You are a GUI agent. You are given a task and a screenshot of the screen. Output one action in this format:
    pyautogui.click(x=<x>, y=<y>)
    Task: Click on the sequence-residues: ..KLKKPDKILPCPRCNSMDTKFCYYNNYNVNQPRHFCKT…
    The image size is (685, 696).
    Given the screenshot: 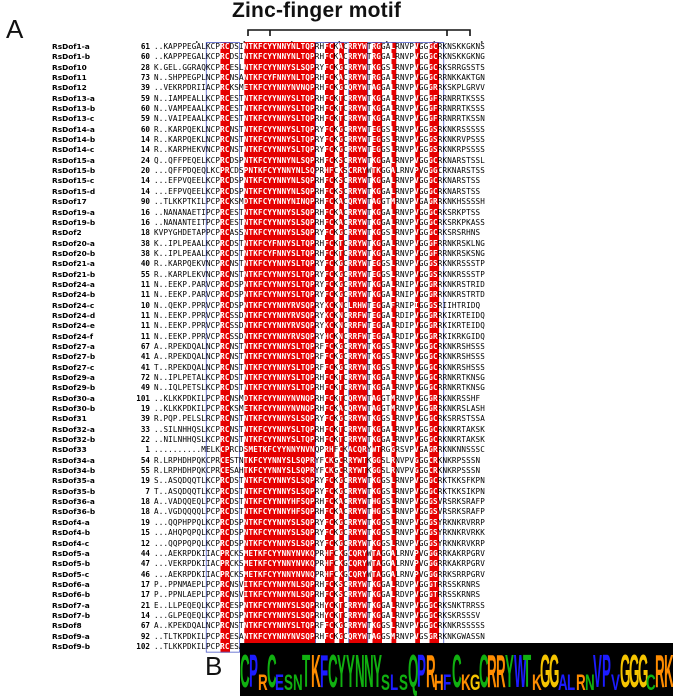 What is the action you would take?
    pyautogui.click(x=317, y=398)
    